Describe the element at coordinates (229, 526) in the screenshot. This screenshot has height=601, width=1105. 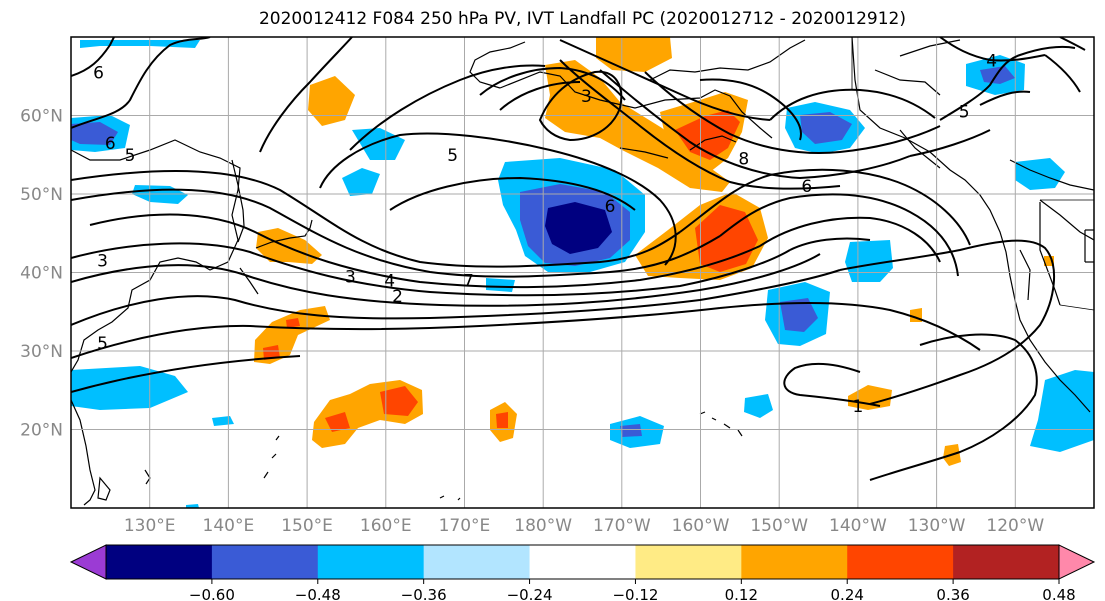
I see `longitude-label: 140°E` at that location.